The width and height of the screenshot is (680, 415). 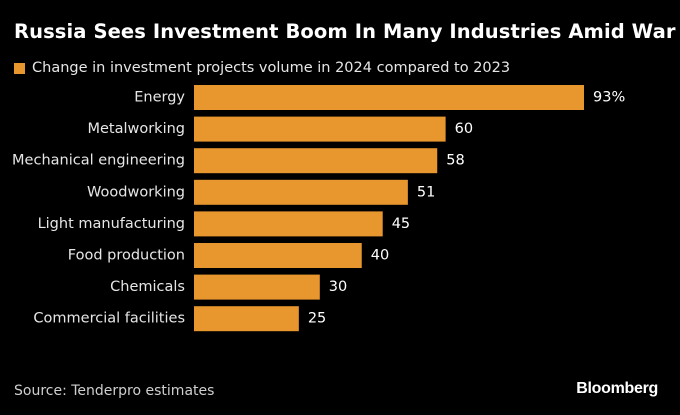 I want to click on value-label: 30, so click(x=338, y=287).